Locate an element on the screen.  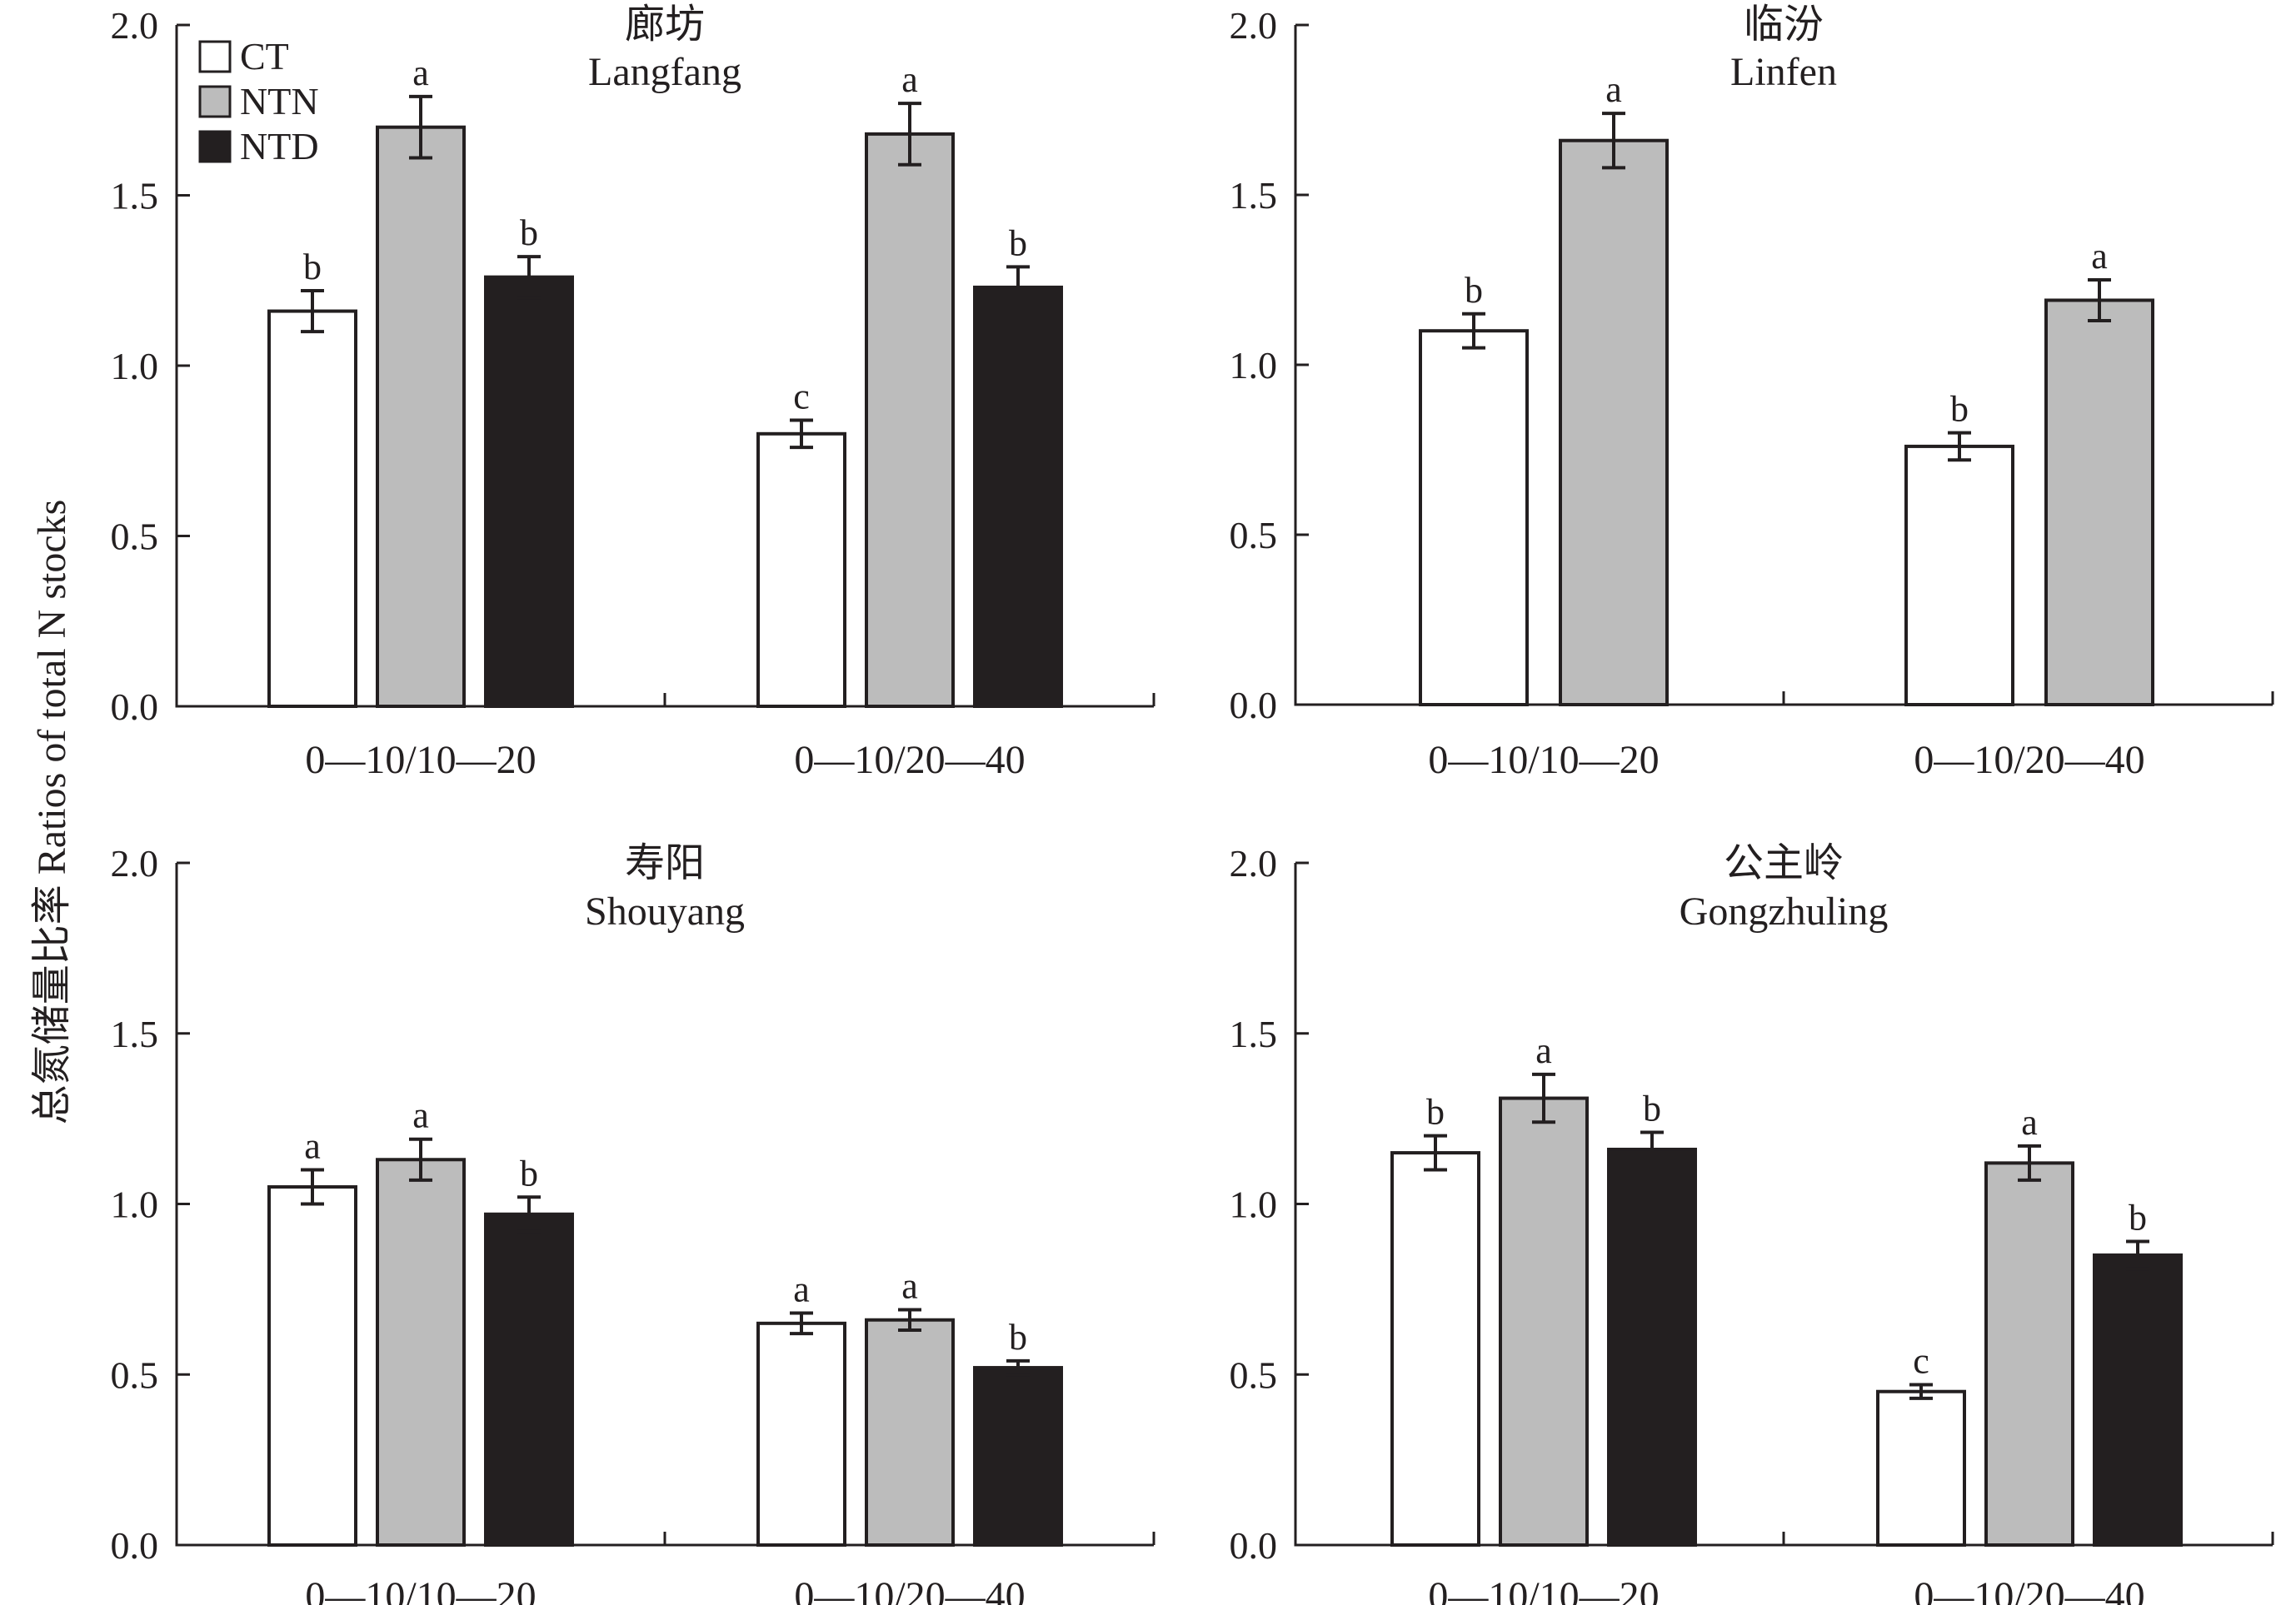
legend-label-ct: CT is located at coordinates (264, 56).